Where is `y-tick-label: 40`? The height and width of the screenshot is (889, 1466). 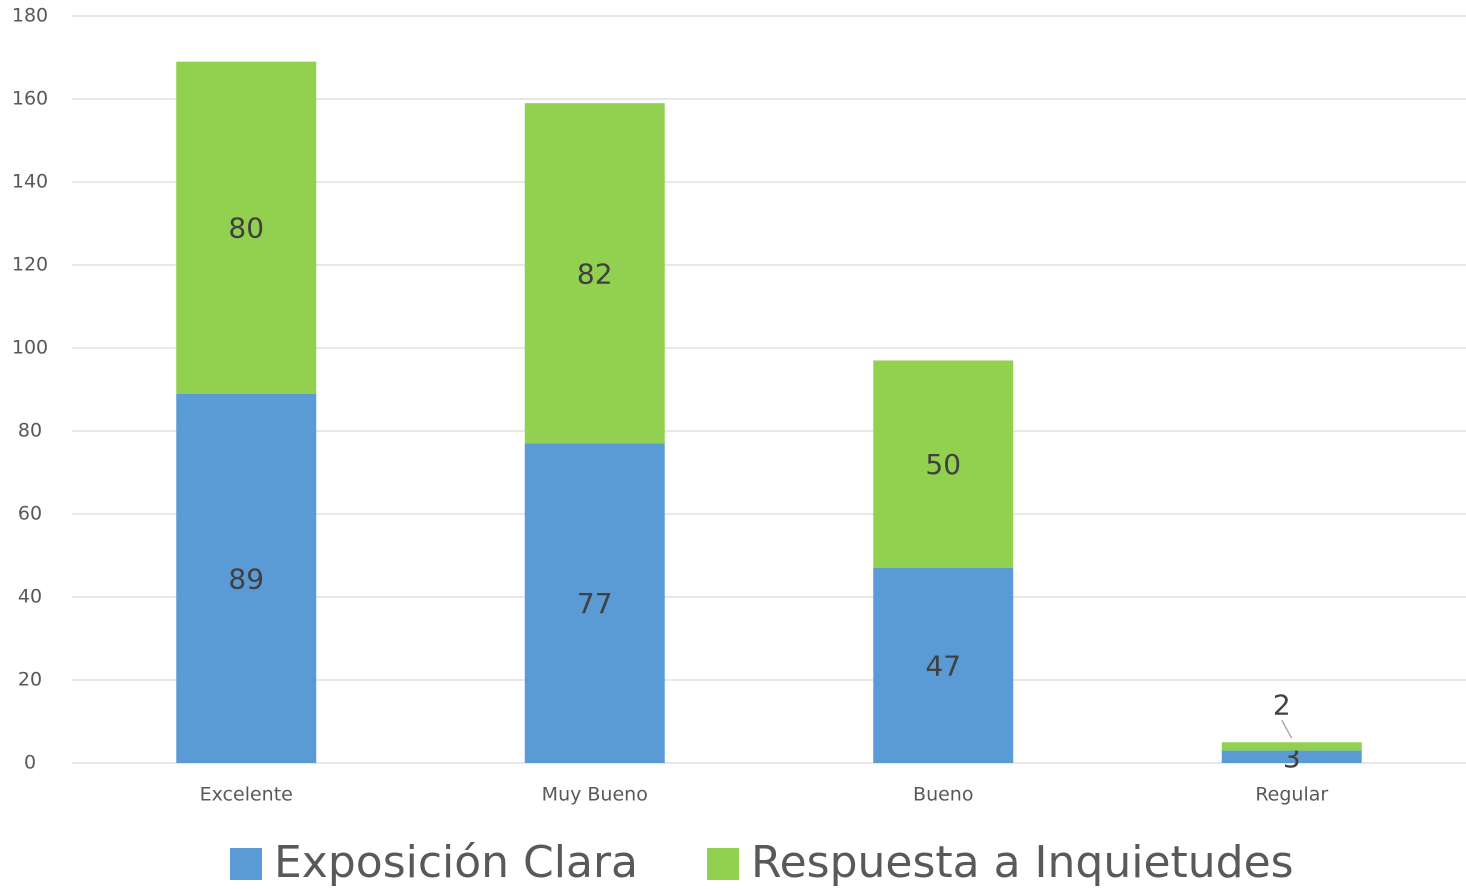
y-tick-label: 40 is located at coordinates (30, 597).